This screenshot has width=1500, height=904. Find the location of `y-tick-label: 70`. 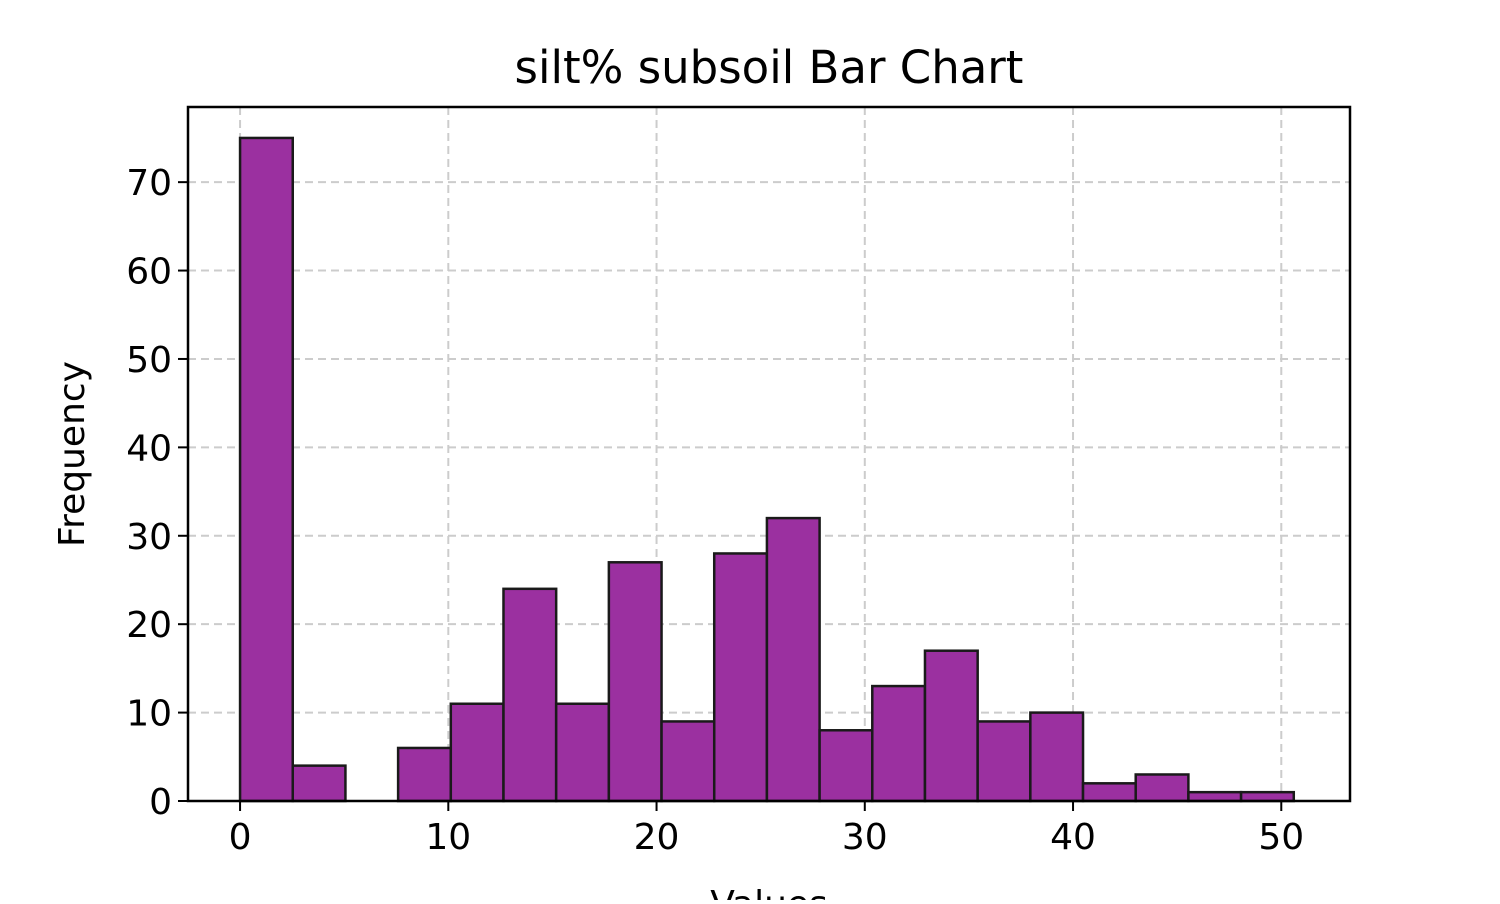

y-tick-label: 70 is located at coordinates (149, 183).